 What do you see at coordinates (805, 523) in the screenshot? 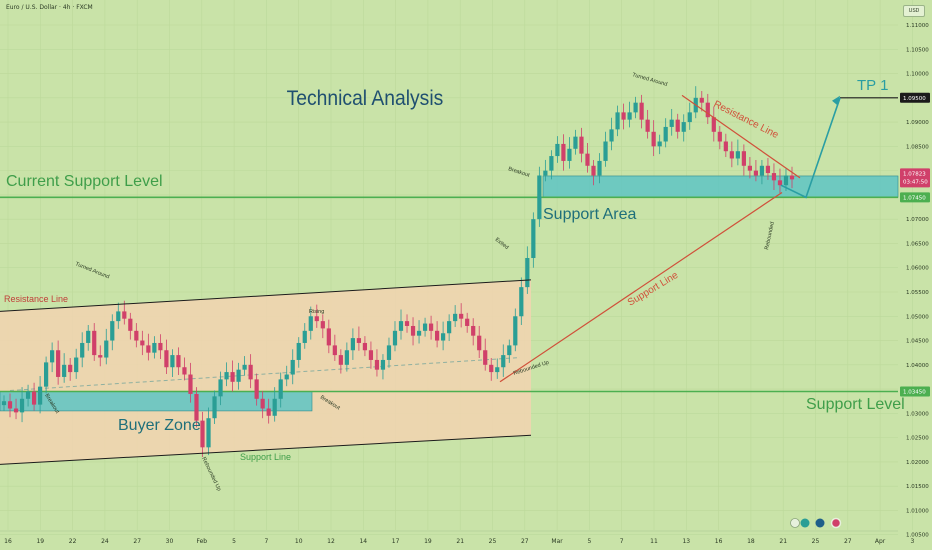
I see `flag-icon` at bounding box center [805, 523].